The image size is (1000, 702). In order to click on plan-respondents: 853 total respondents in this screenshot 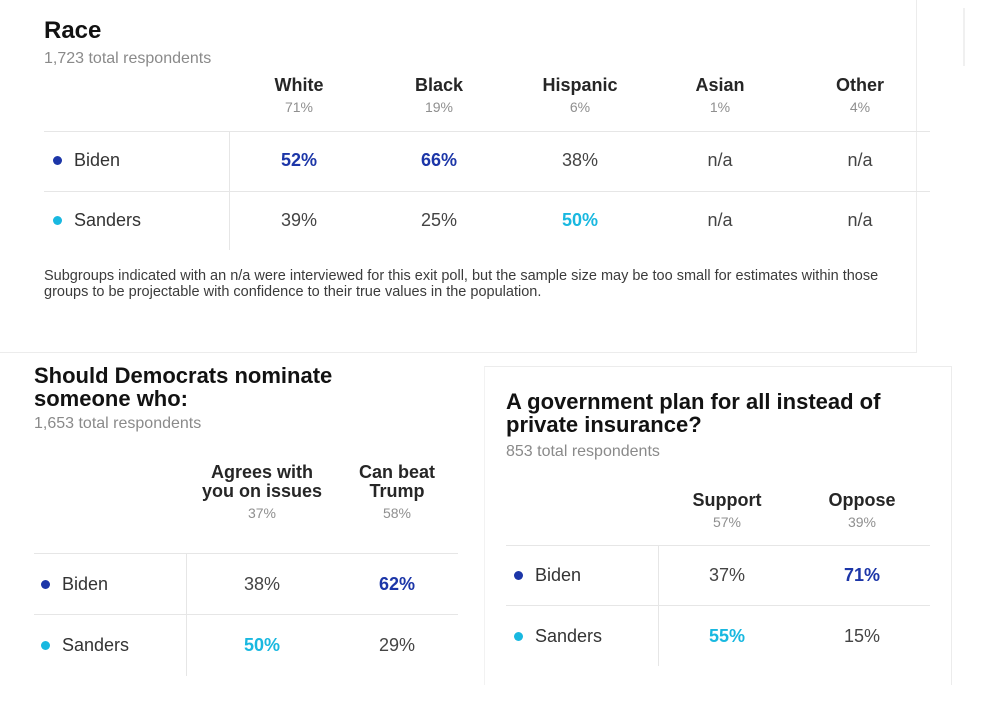, I will do `click(583, 451)`.